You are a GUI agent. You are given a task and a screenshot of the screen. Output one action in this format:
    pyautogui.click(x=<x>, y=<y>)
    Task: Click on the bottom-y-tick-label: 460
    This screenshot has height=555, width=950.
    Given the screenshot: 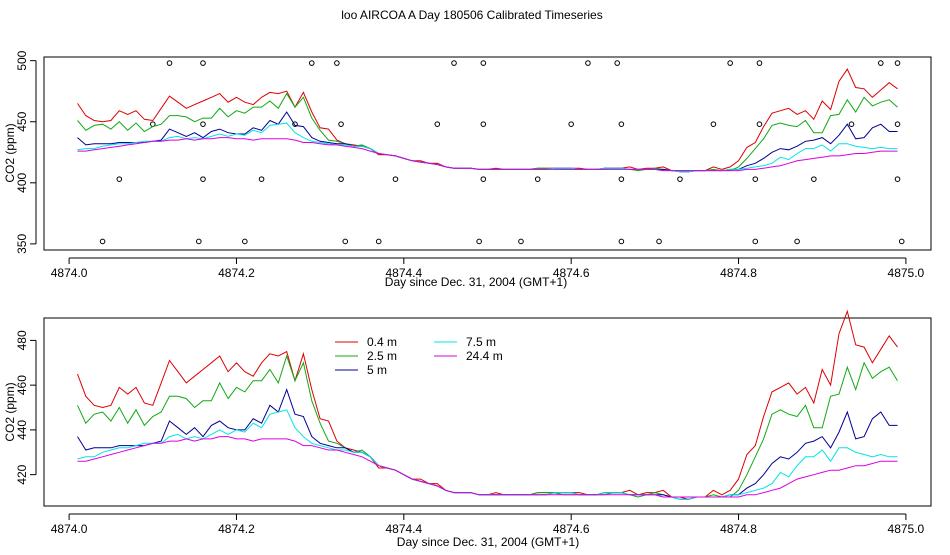 What is the action you would take?
    pyautogui.click(x=22, y=385)
    